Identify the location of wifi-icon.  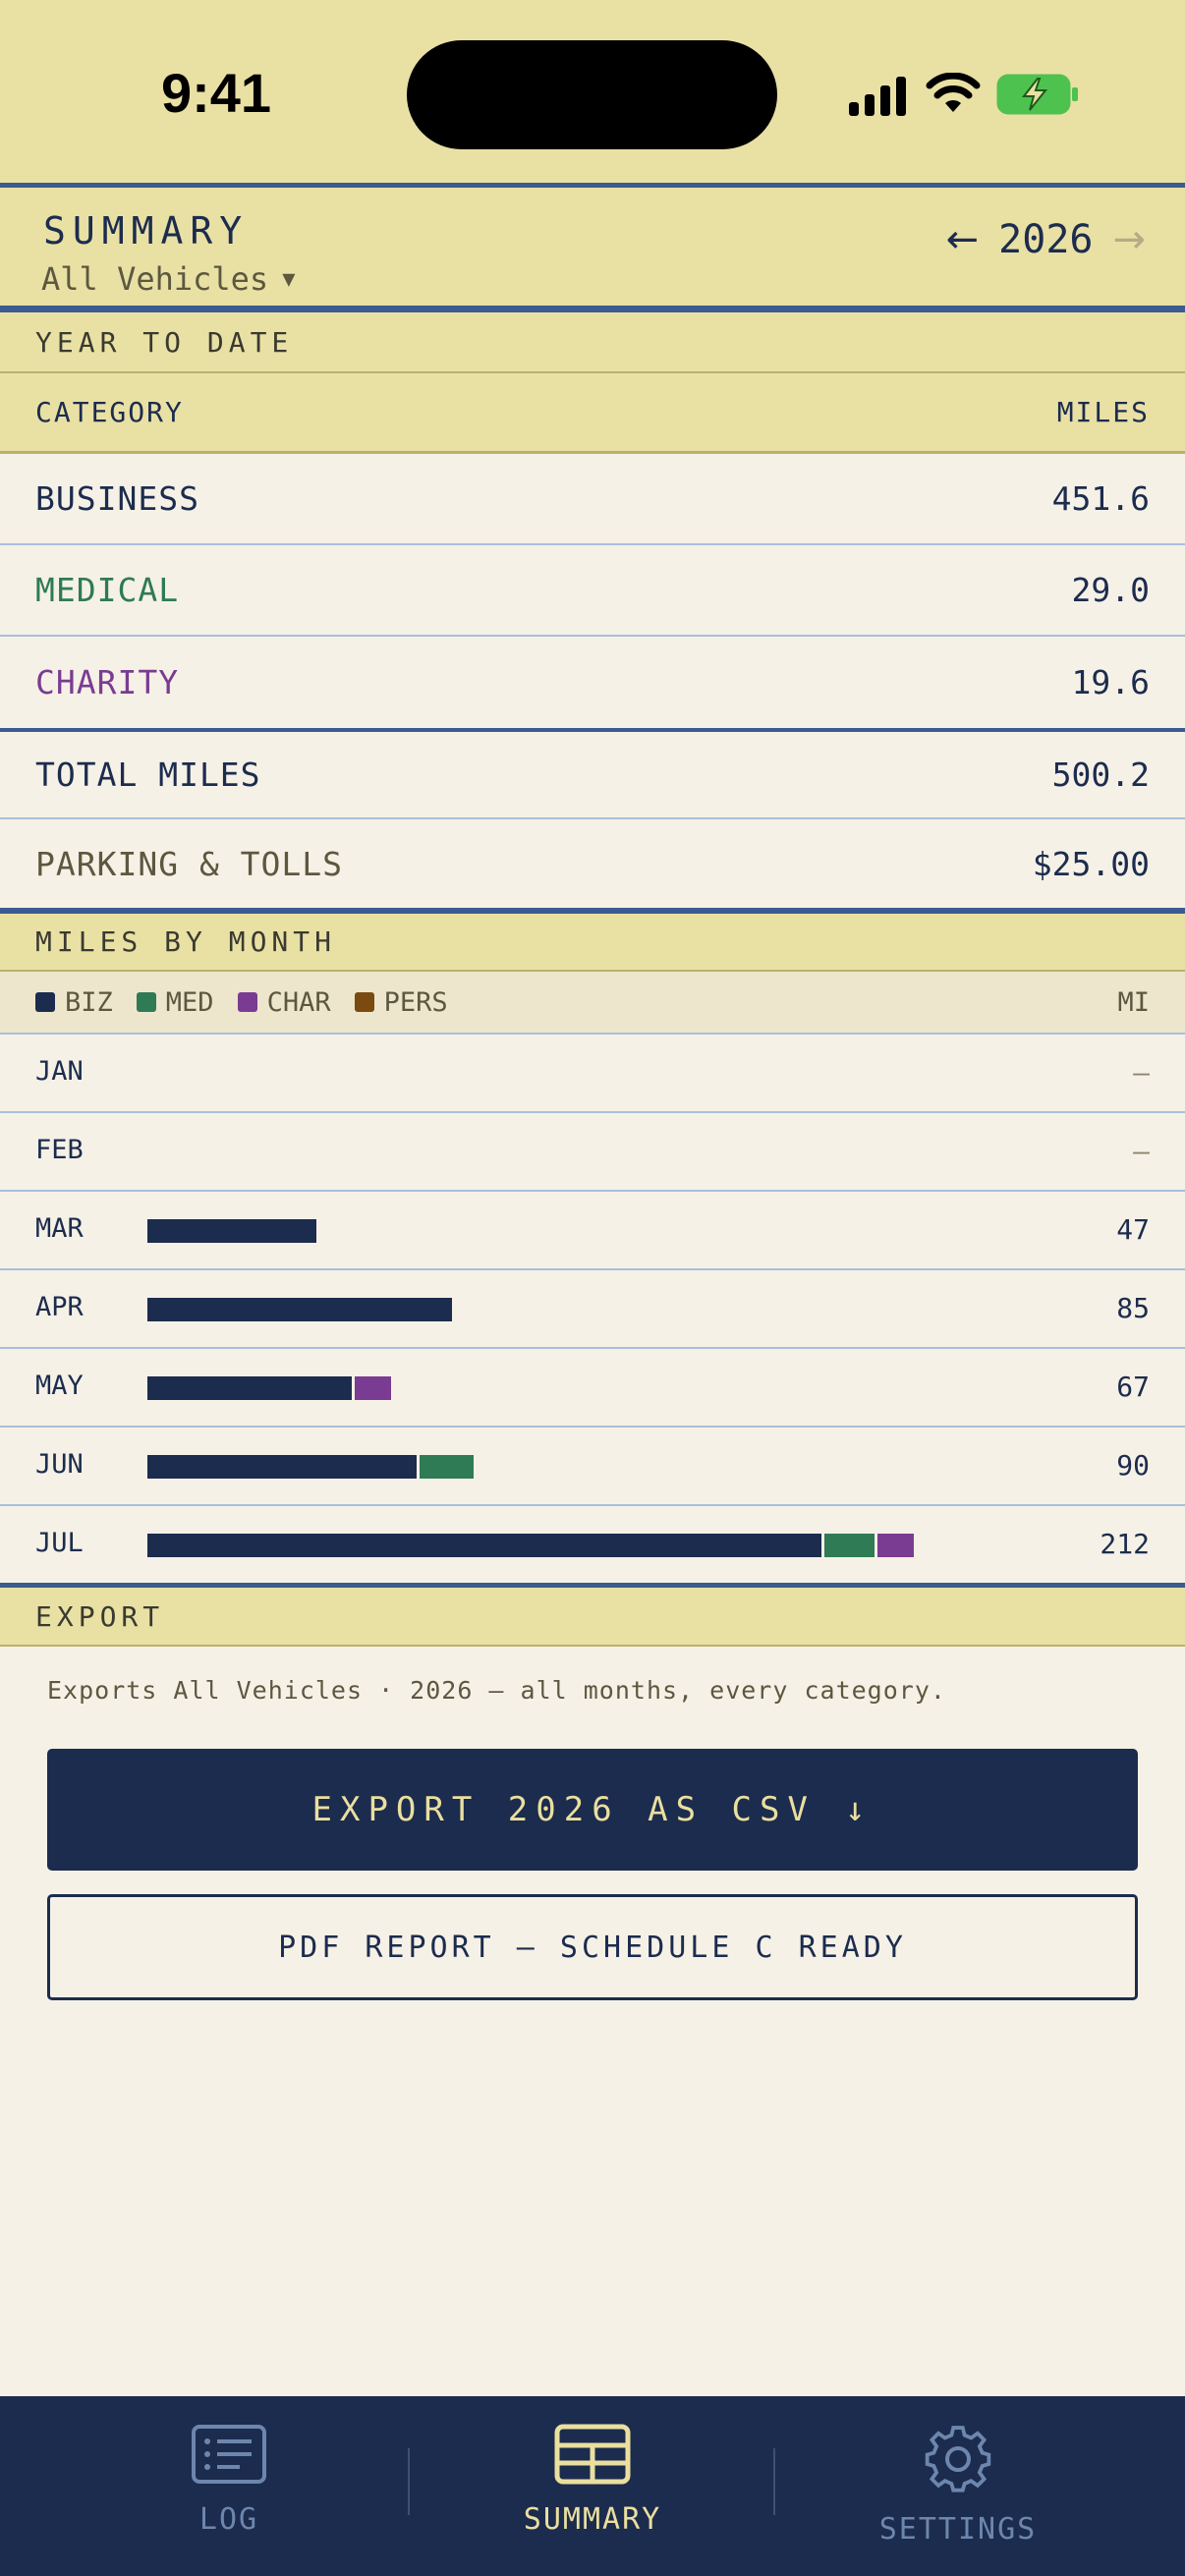
(954, 92).